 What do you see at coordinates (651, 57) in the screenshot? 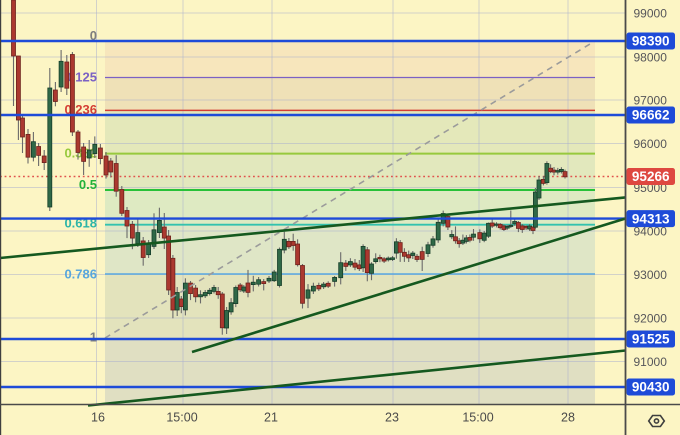
I see `svg-text: 98000` at bounding box center [651, 57].